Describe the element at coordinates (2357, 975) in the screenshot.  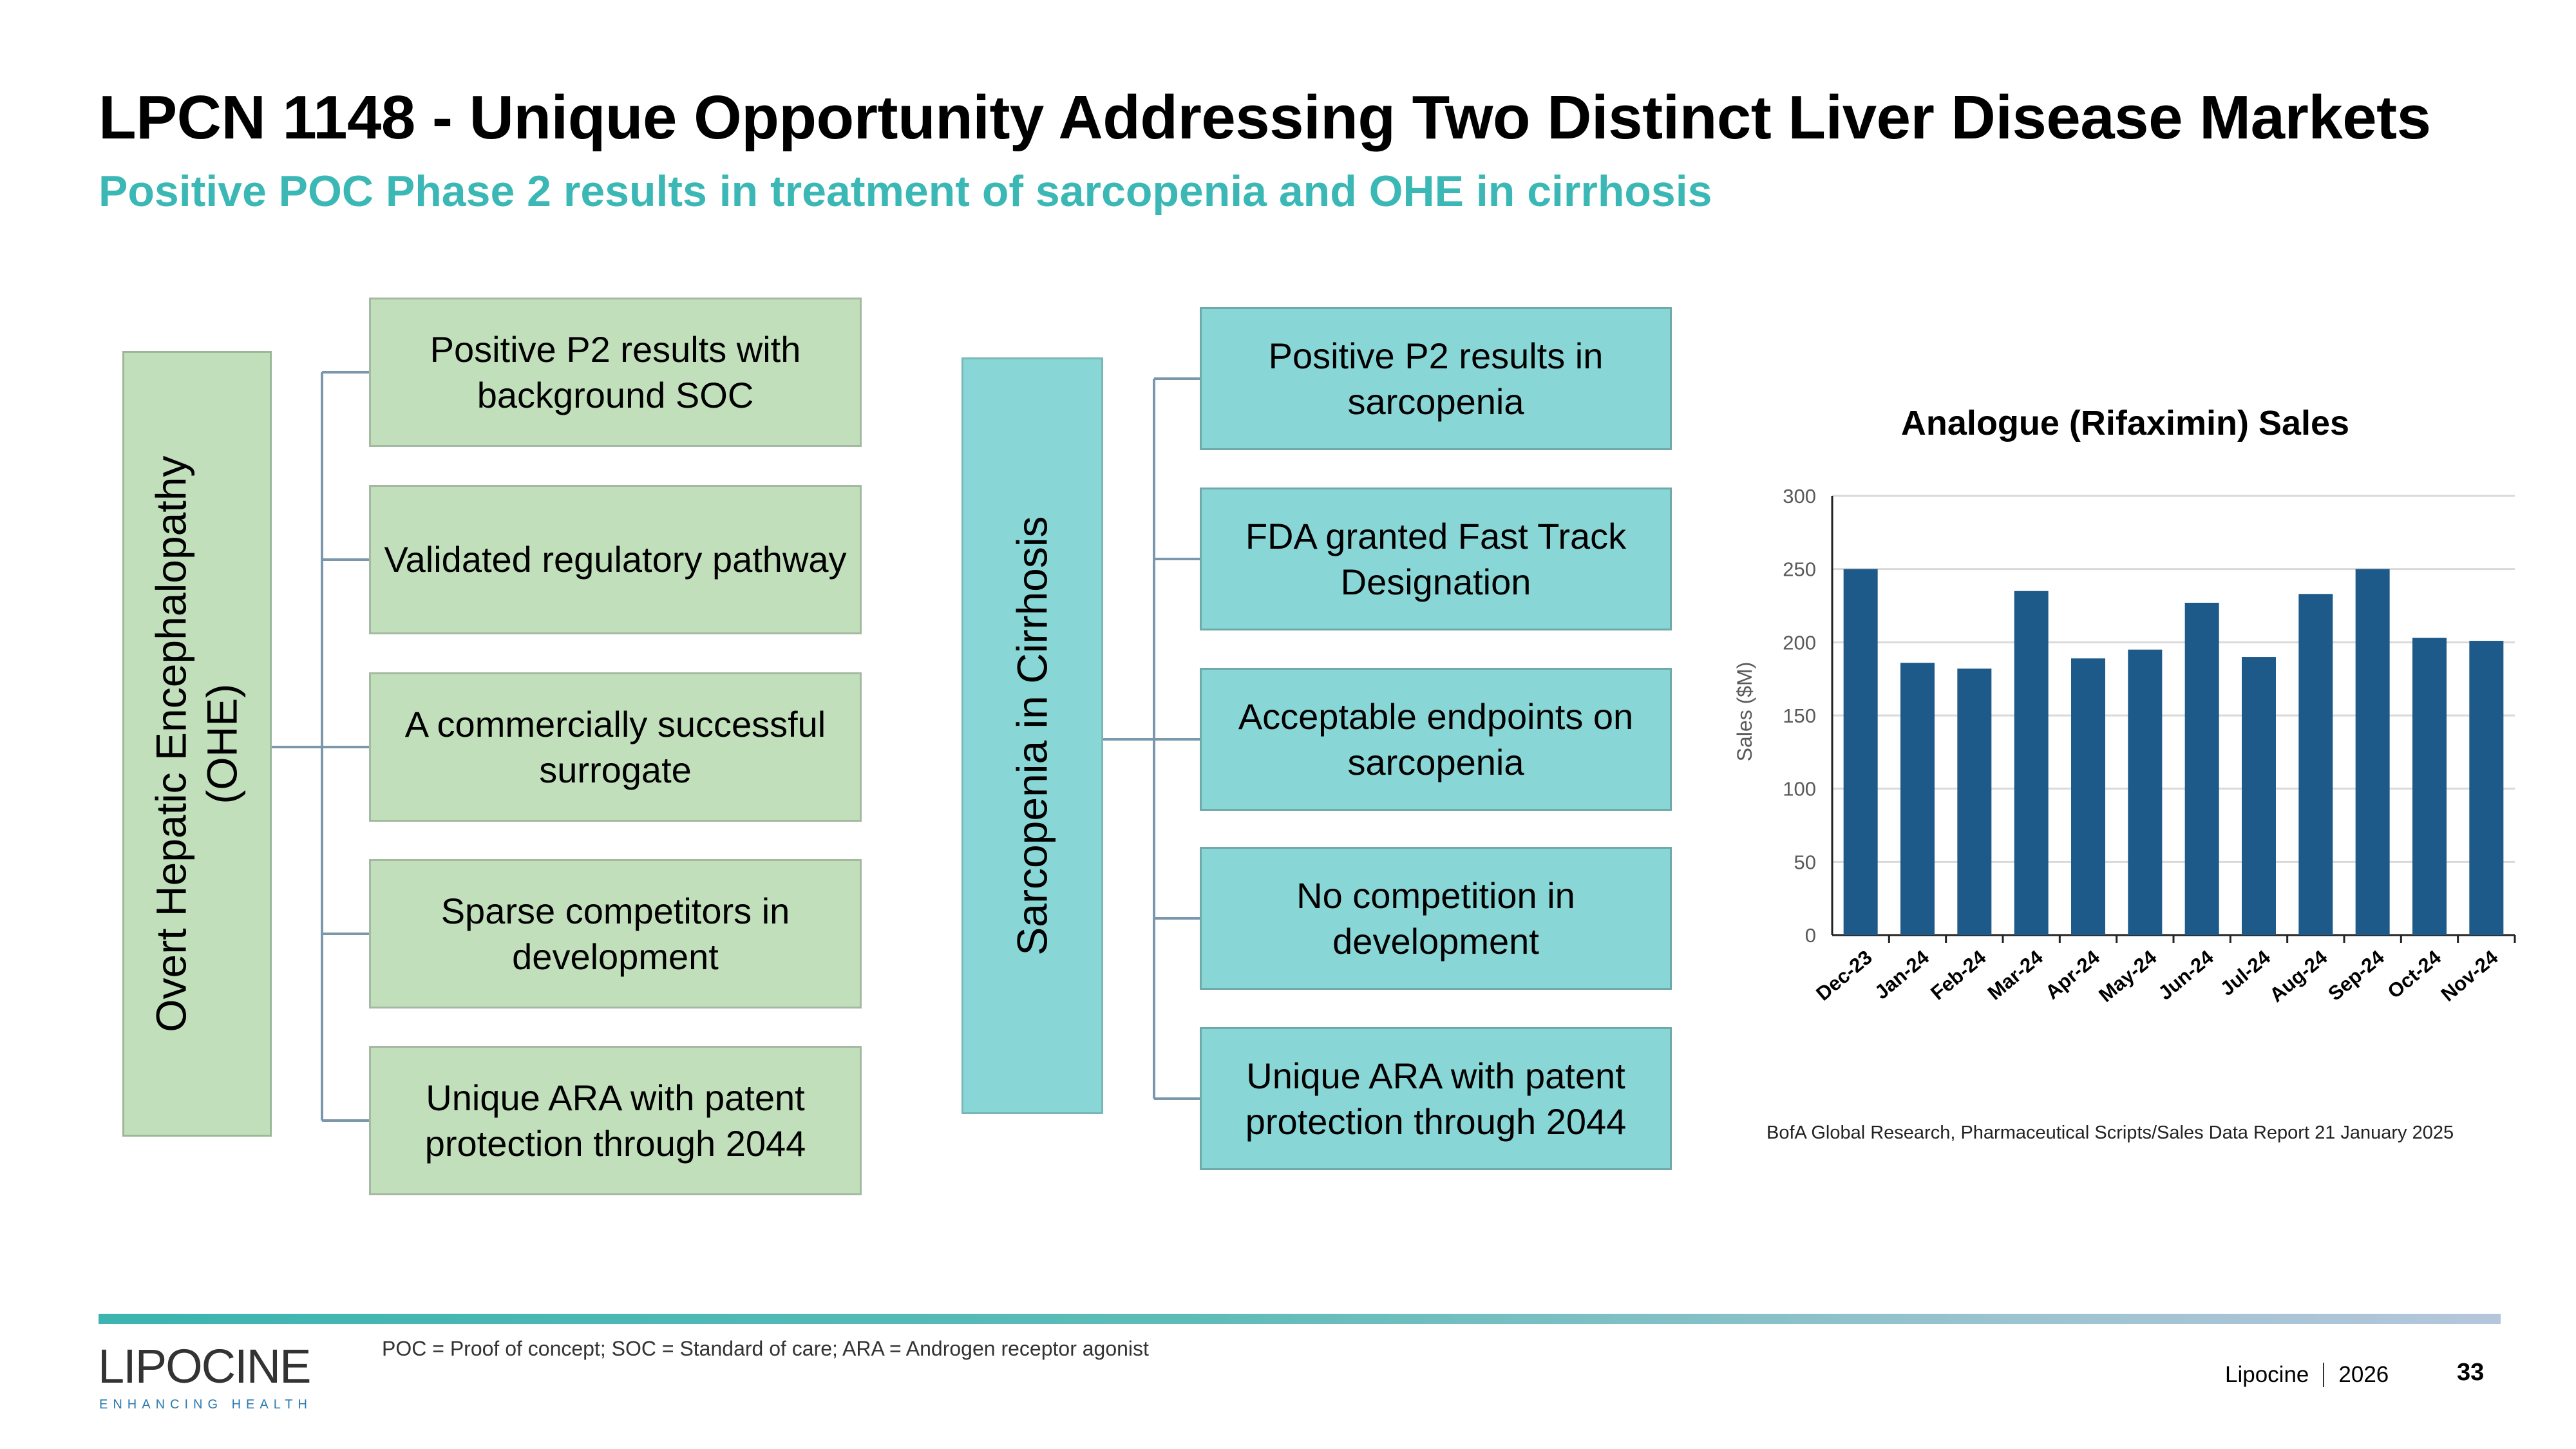
I see `x-tick-label: Sep-24` at that location.